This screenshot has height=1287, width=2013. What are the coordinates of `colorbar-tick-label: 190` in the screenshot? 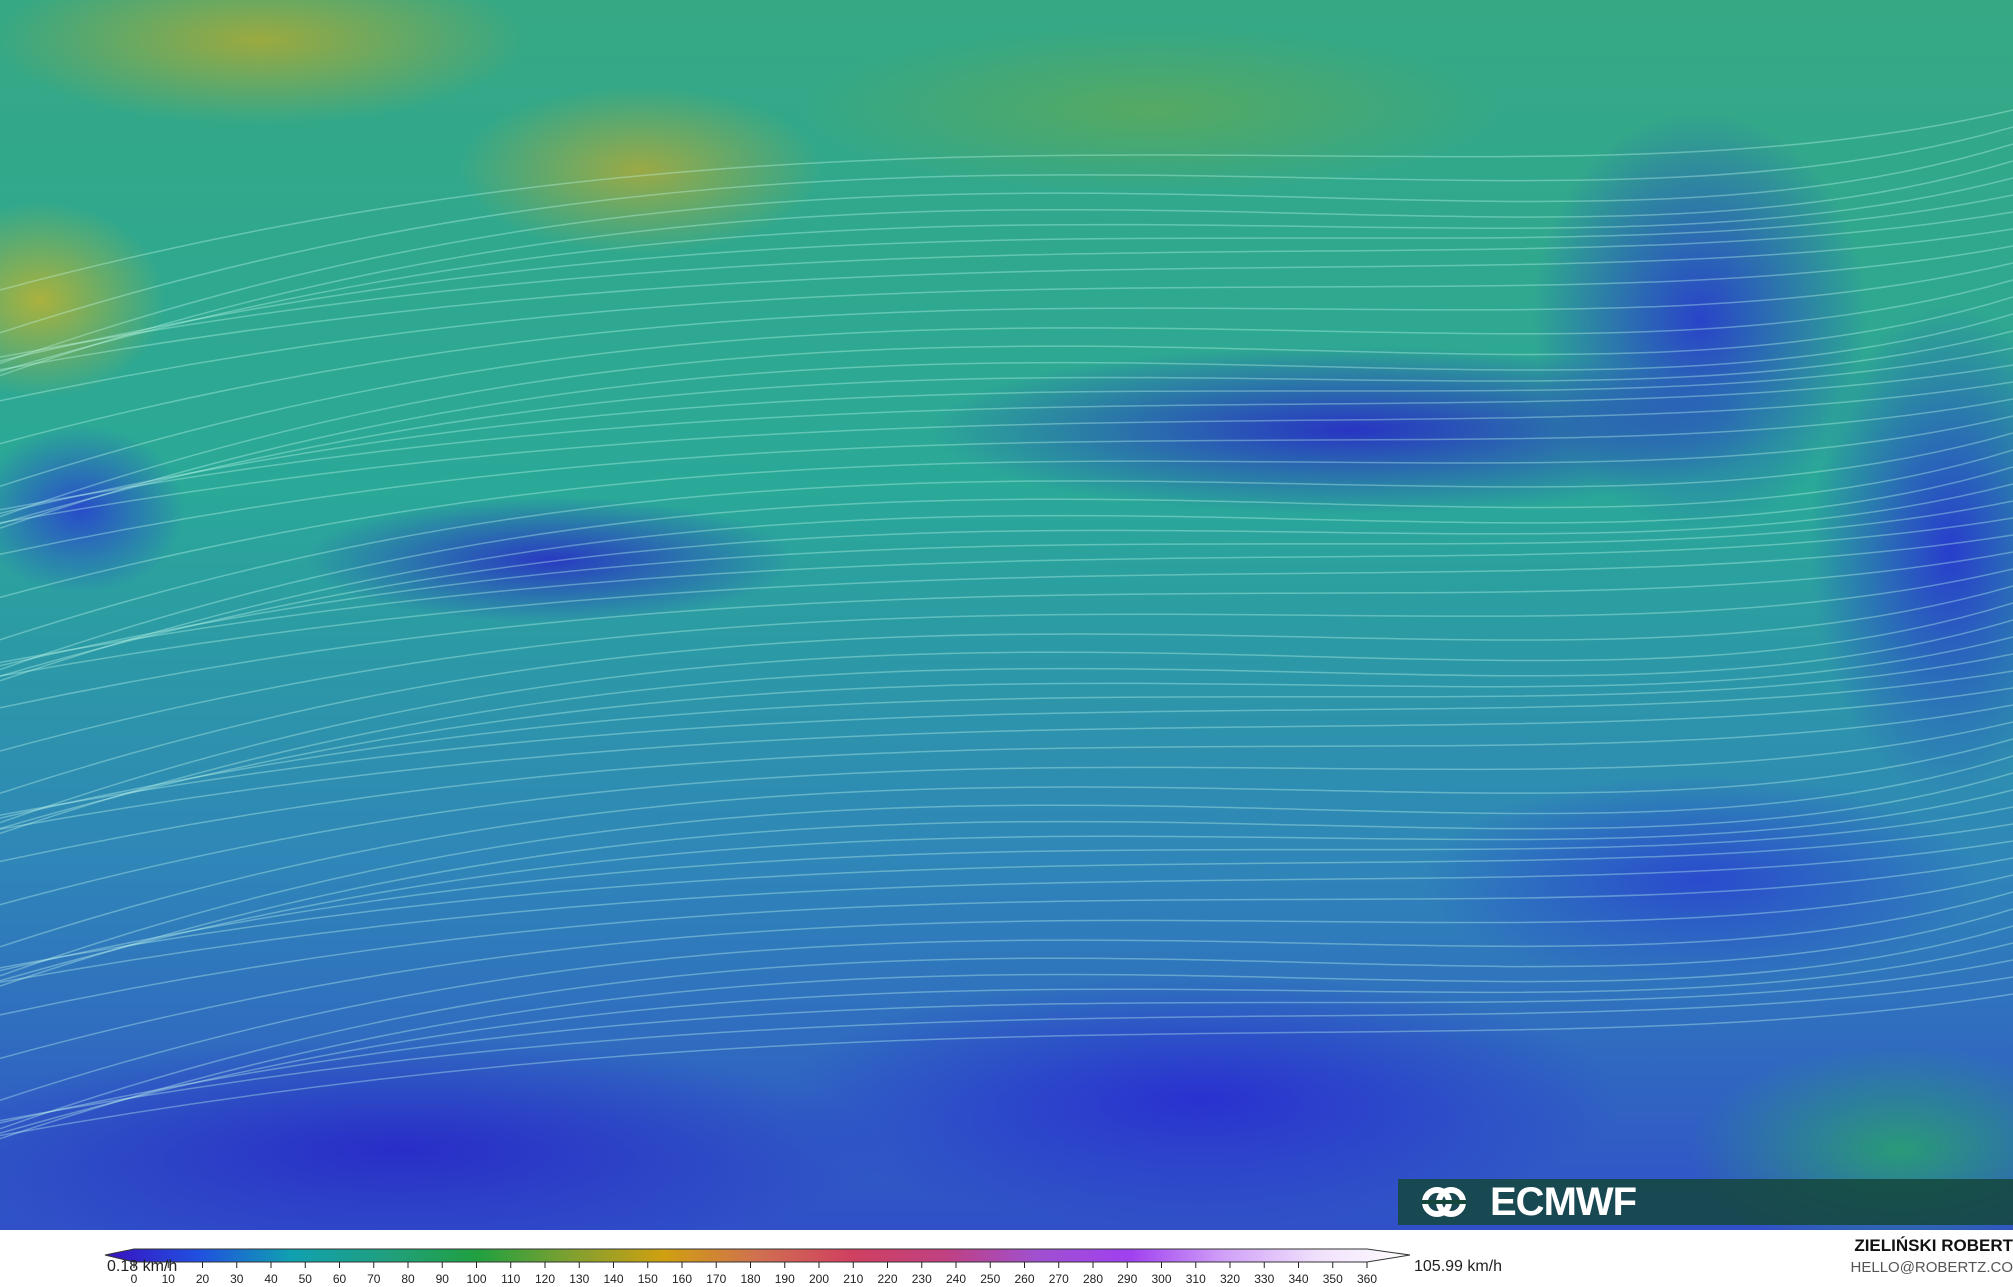 It's located at (785, 1279).